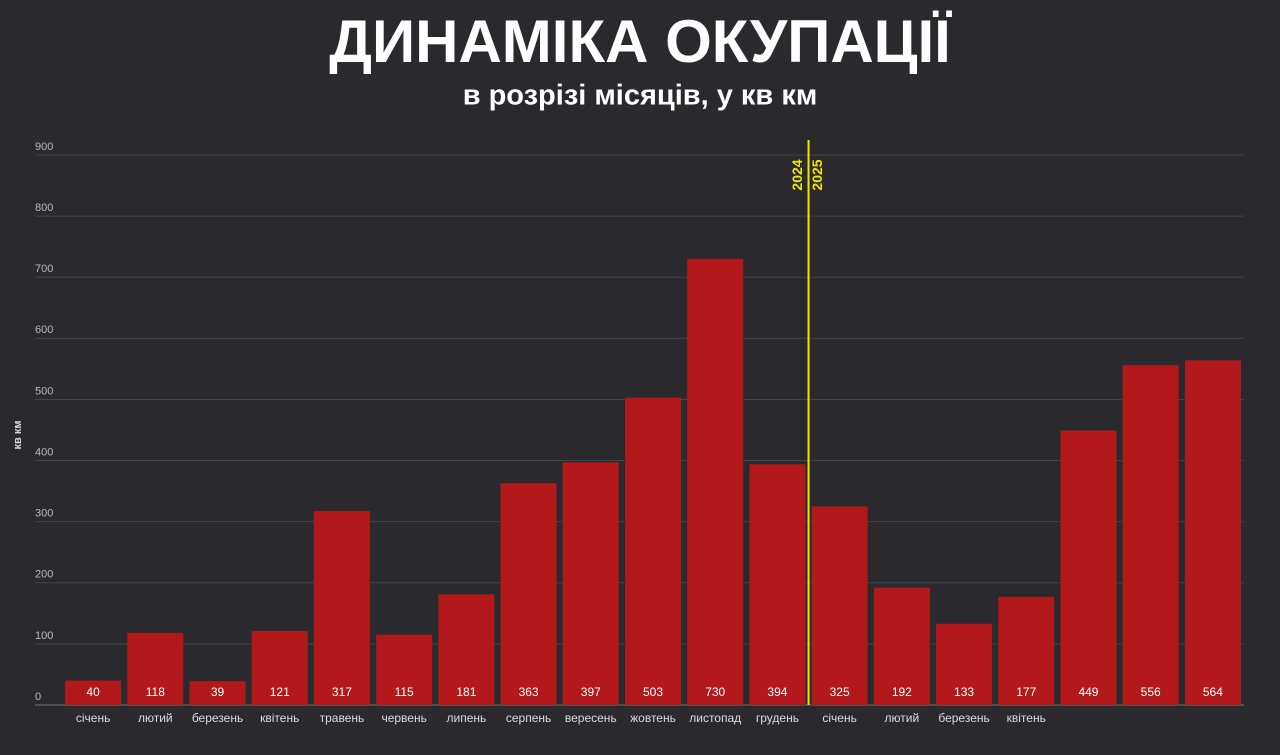 The width and height of the screenshot is (1280, 755). Describe the element at coordinates (44, 452) in the screenshot. I see `y-tick-label: 400` at that location.